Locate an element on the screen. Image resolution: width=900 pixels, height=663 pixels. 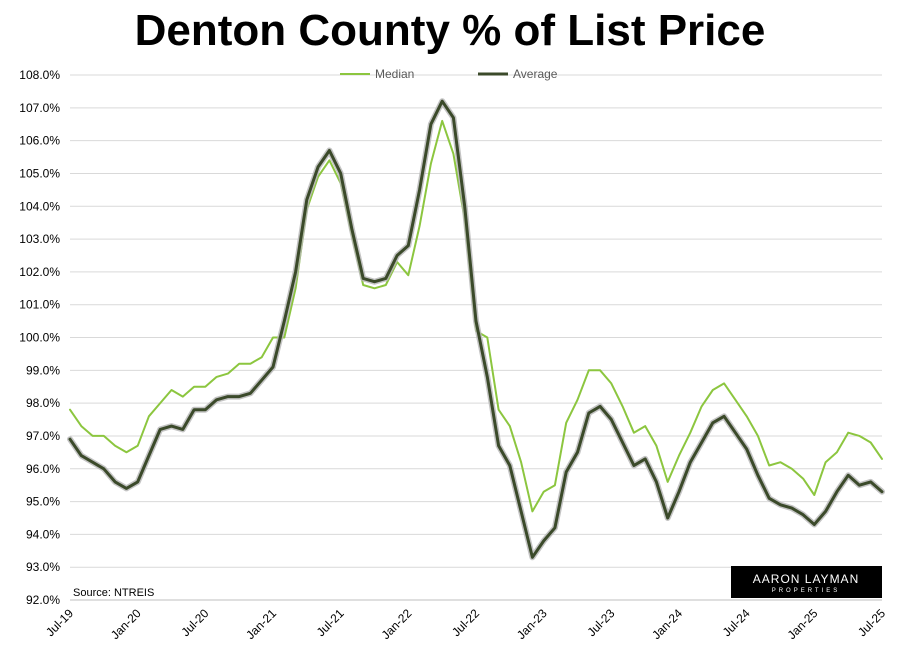
x-tick-label: Jul-22 is located at coordinates (465, 622).